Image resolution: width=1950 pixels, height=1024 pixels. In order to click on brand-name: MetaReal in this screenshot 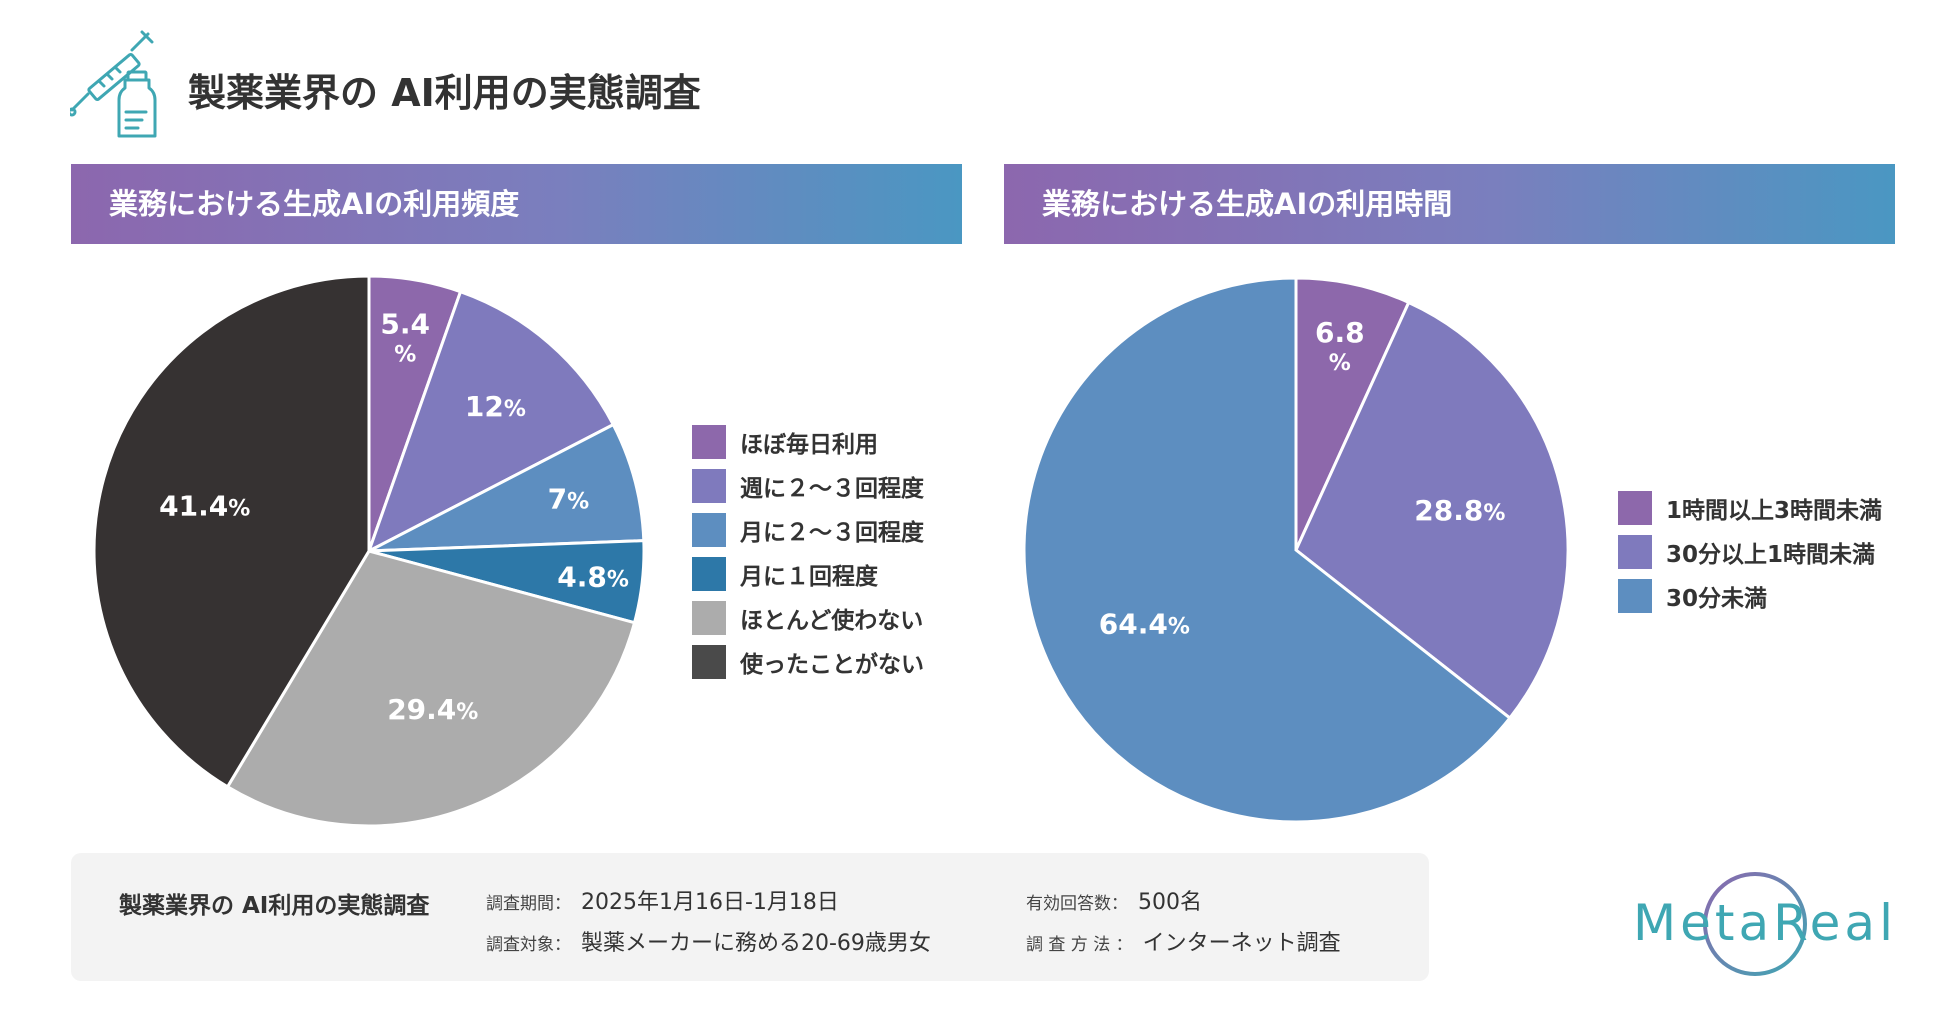, I will do `click(1765, 923)`.